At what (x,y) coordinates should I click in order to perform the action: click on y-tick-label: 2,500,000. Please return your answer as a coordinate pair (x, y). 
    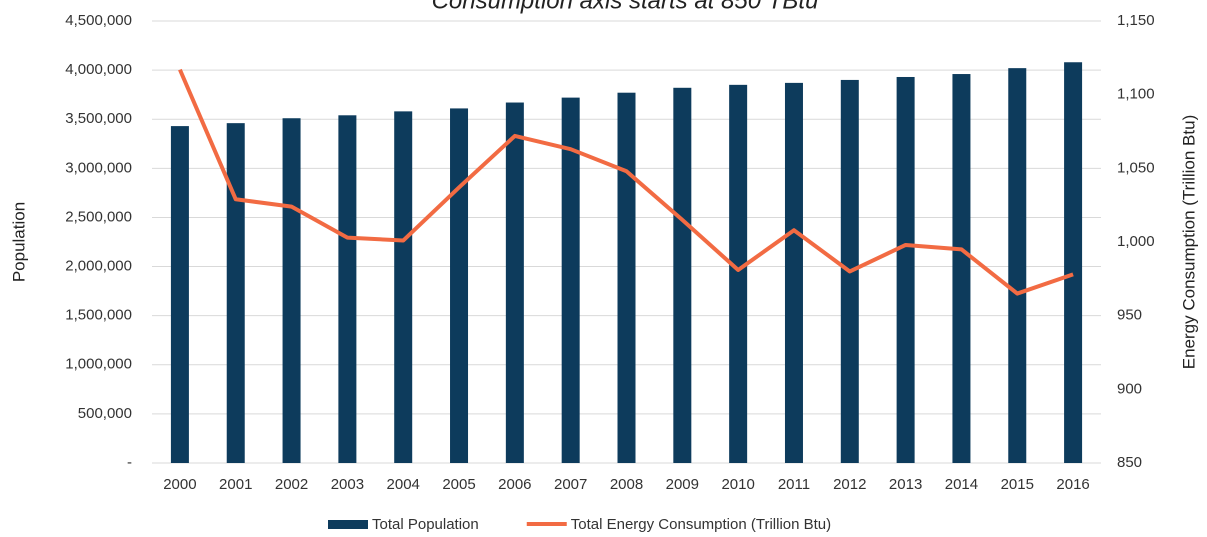
    Looking at the image, I should click on (98, 216).